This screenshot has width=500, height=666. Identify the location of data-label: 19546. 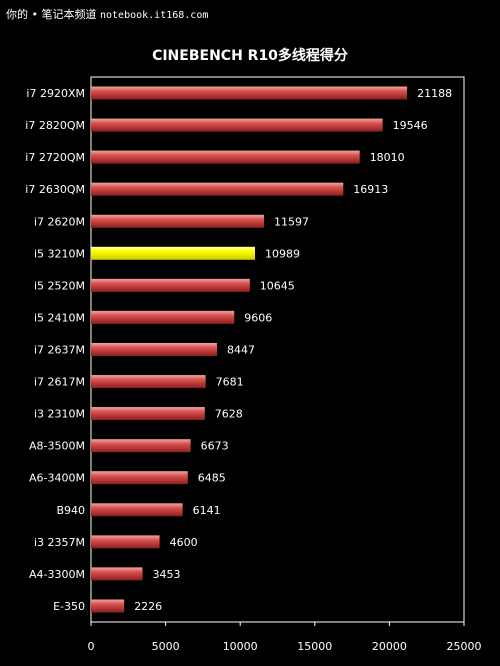
(410, 125).